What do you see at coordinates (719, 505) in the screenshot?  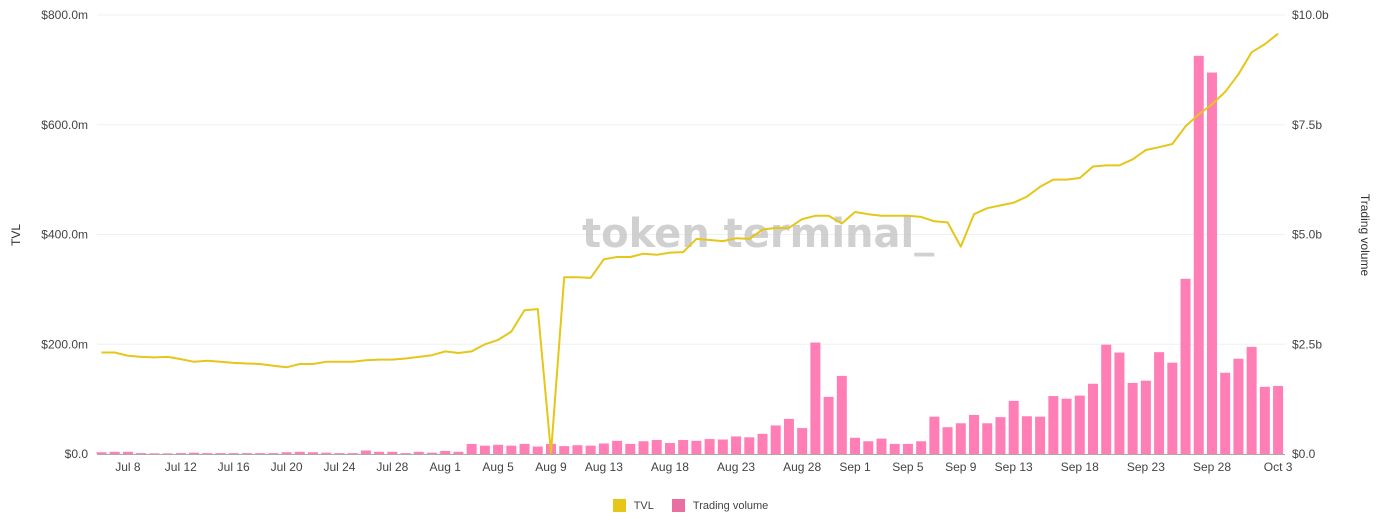 I see `legend-item-trading-volume: Trading volume` at bounding box center [719, 505].